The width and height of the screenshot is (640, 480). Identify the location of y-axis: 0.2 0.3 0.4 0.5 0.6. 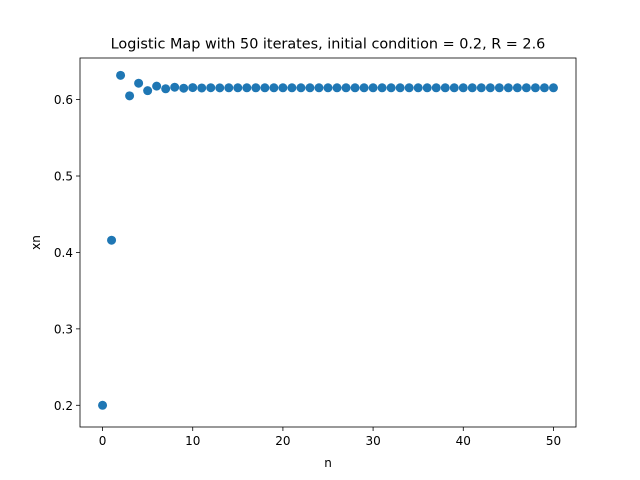
(67, 253).